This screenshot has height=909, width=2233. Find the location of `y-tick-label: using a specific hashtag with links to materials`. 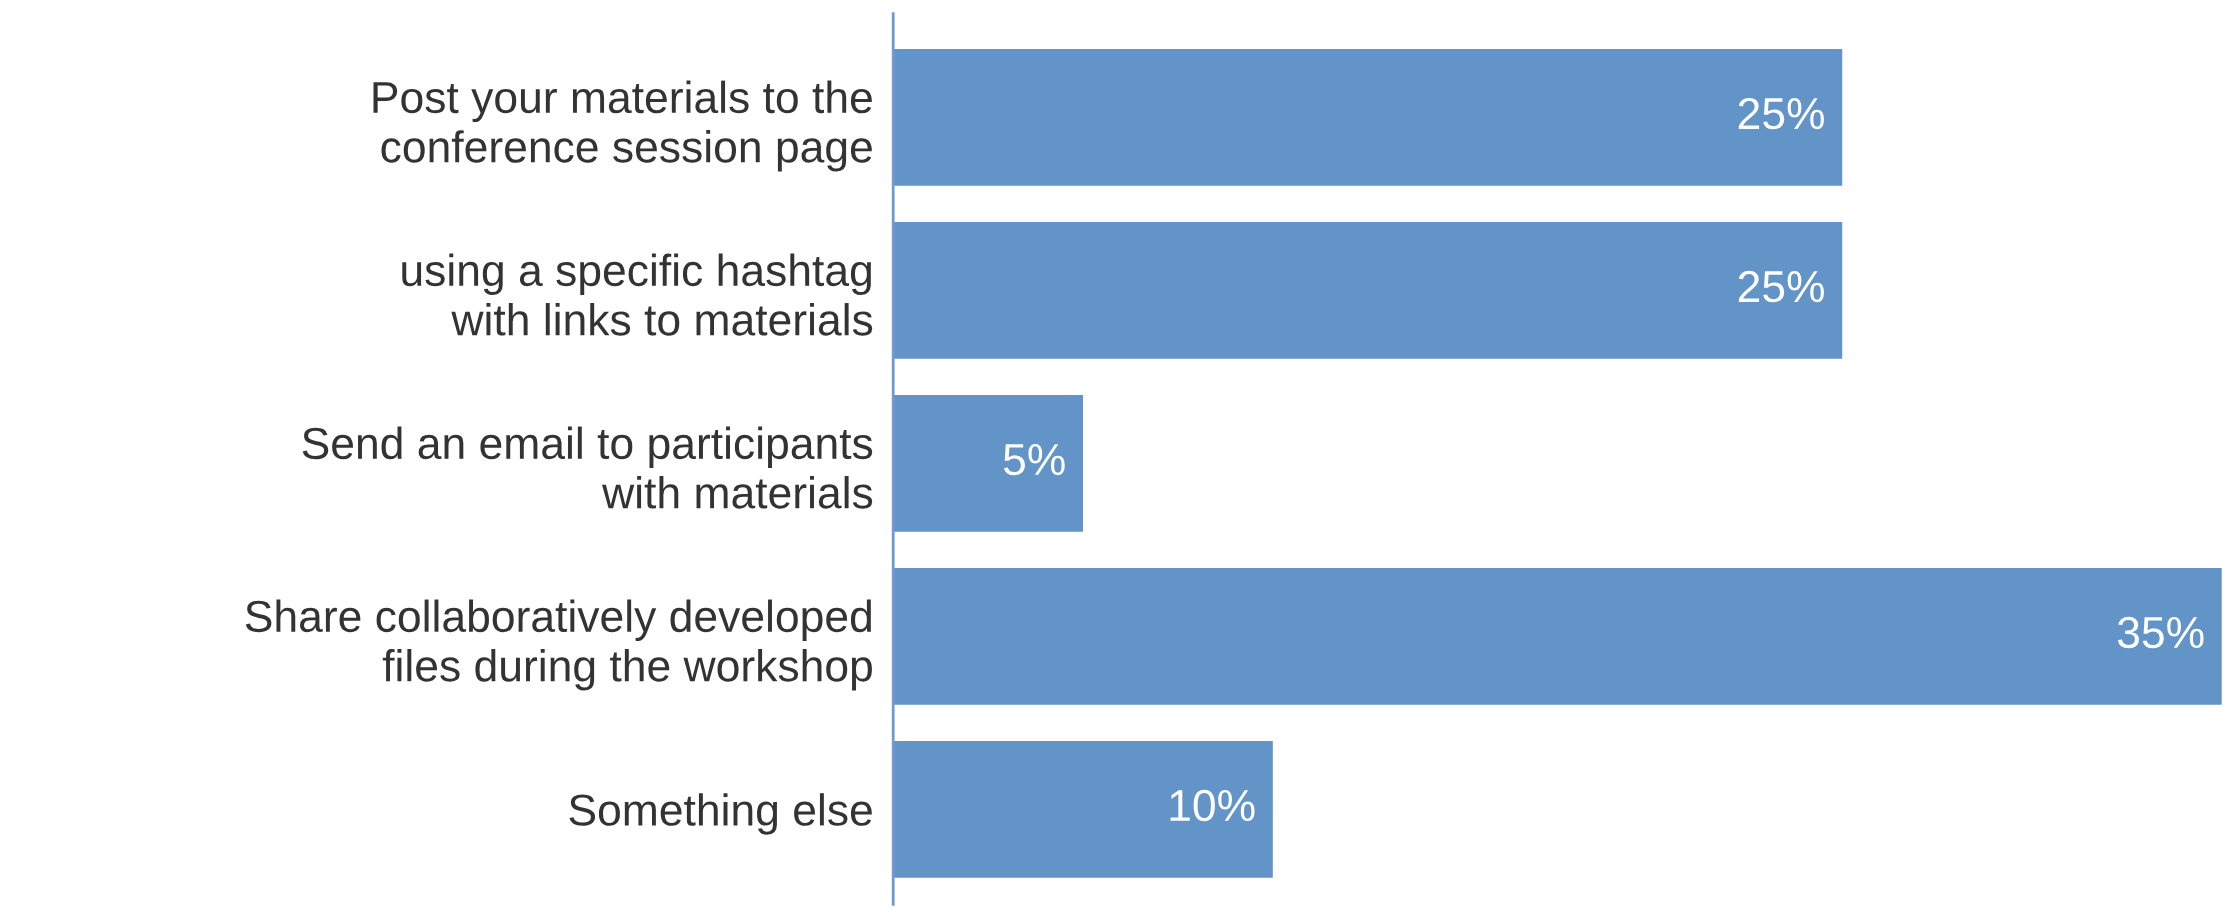

y-tick-label: using a specific hashtag with links to materials is located at coordinates (637, 294).